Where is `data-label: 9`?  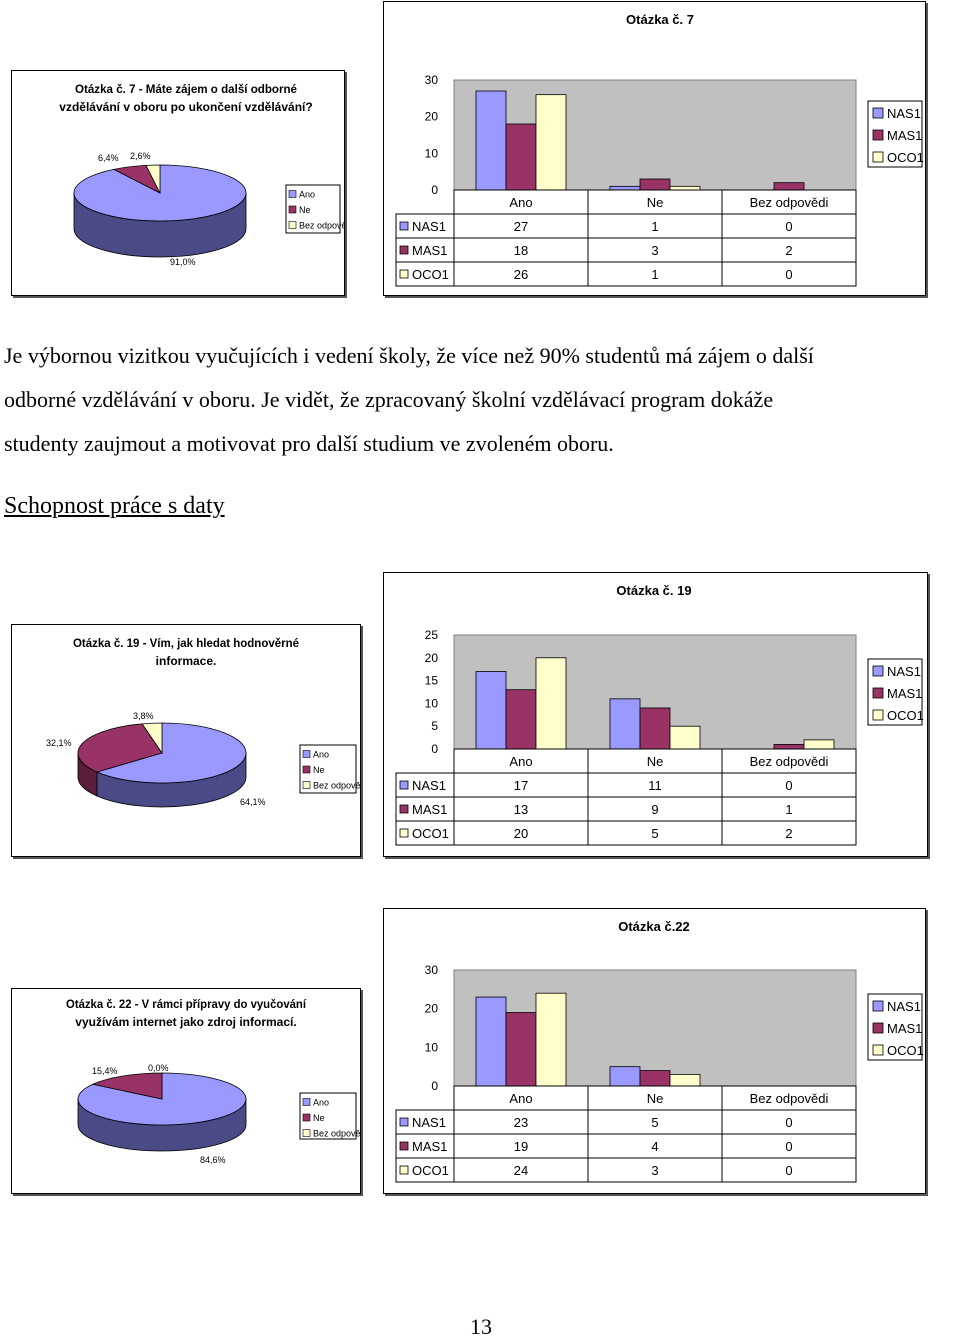 data-label: 9 is located at coordinates (654, 809).